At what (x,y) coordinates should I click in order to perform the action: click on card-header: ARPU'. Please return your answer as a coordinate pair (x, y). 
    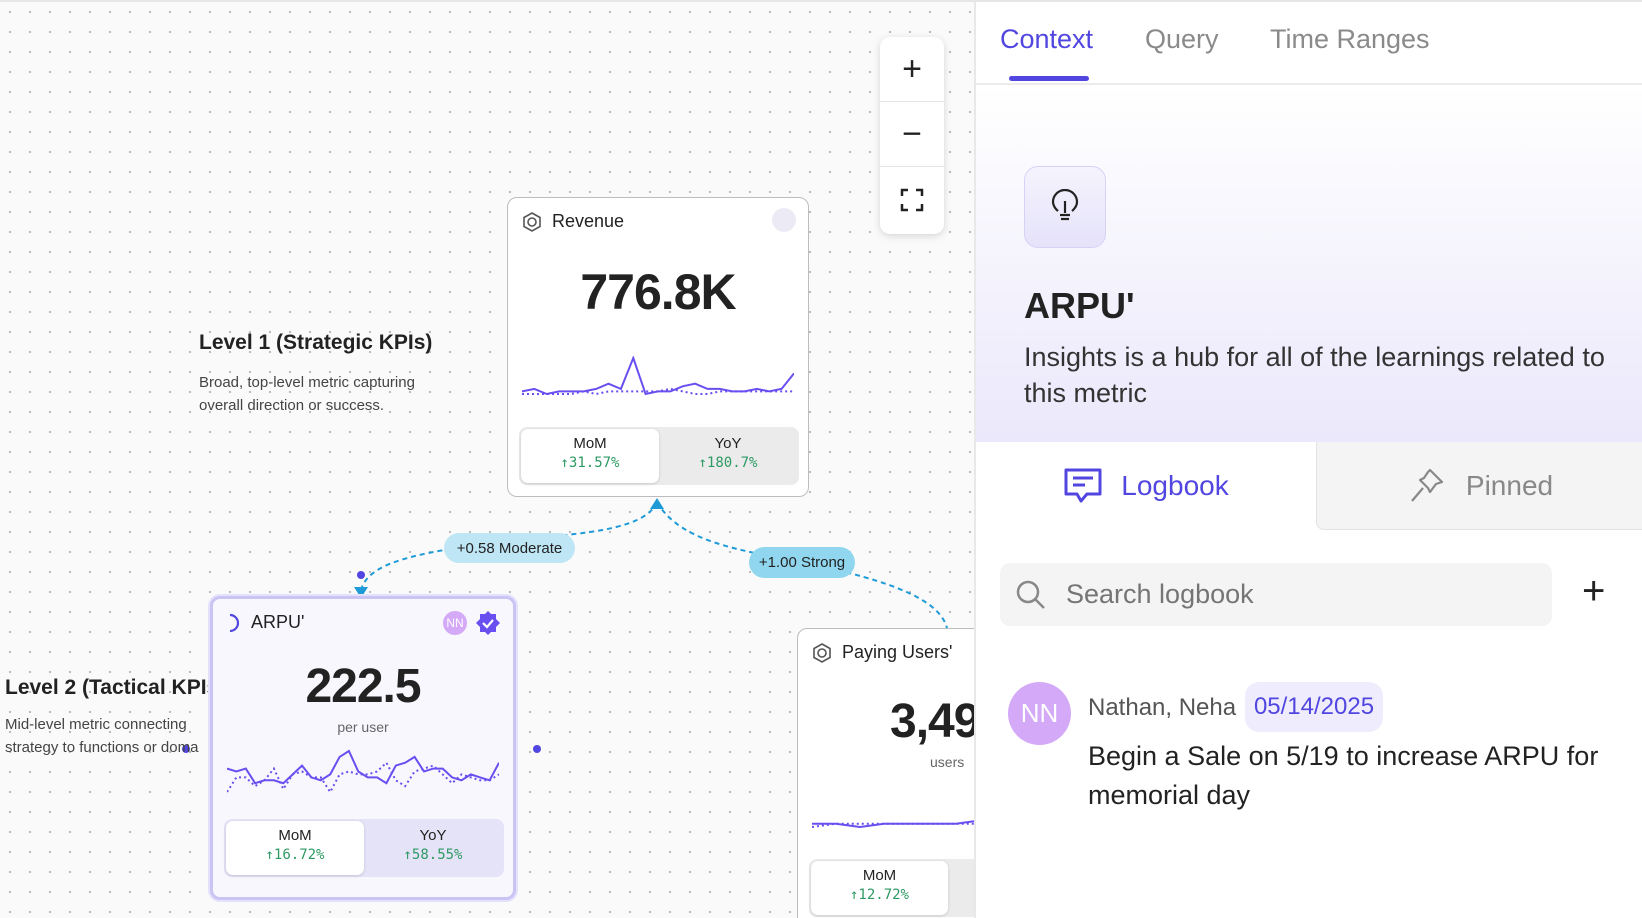
    Looking at the image, I should click on (265, 622).